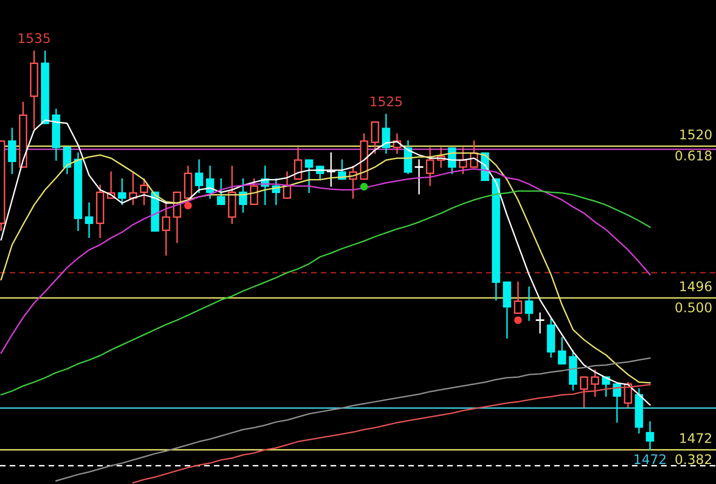 This screenshot has width=716, height=484. What do you see at coordinates (650, 459) in the screenshot?
I see `annotation: 1472` at bounding box center [650, 459].